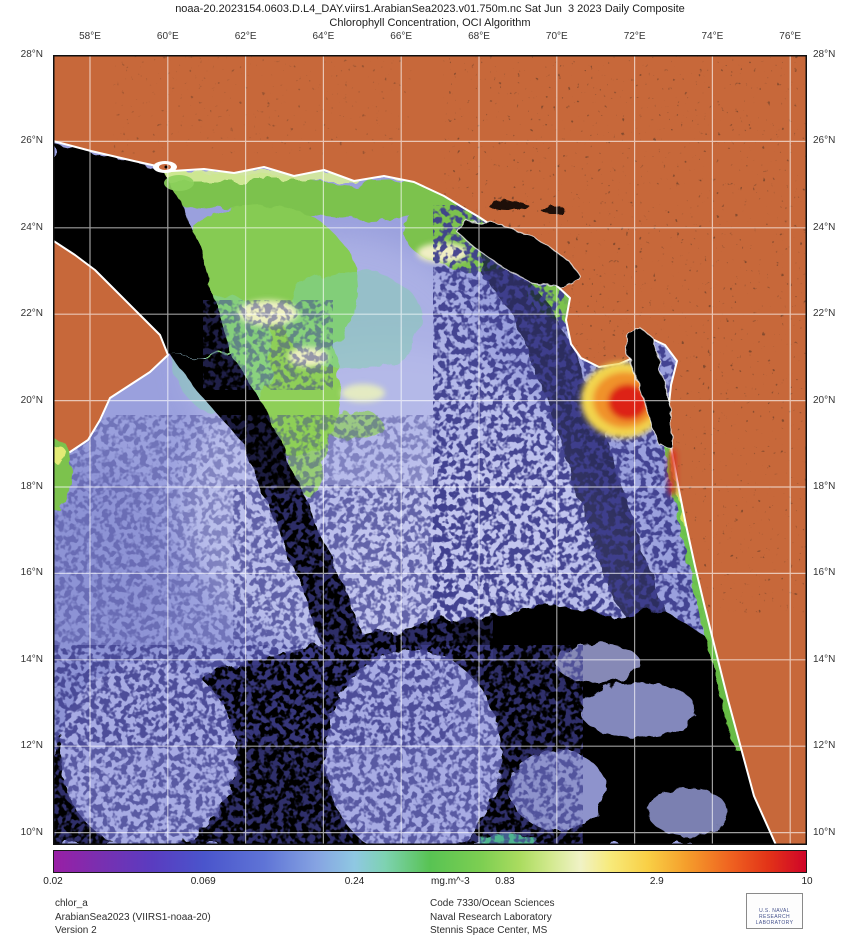 The width and height of the screenshot is (860, 945). What do you see at coordinates (807, 881) in the screenshot?
I see `colorbar-tick-label: 10` at bounding box center [807, 881].